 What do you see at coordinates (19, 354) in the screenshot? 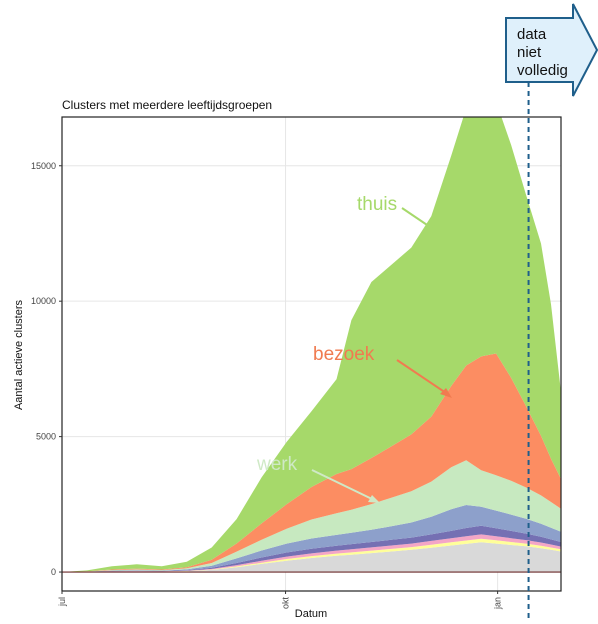
I see `y-axis-title: Aantal actieve clusters` at bounding box center [19, 354].